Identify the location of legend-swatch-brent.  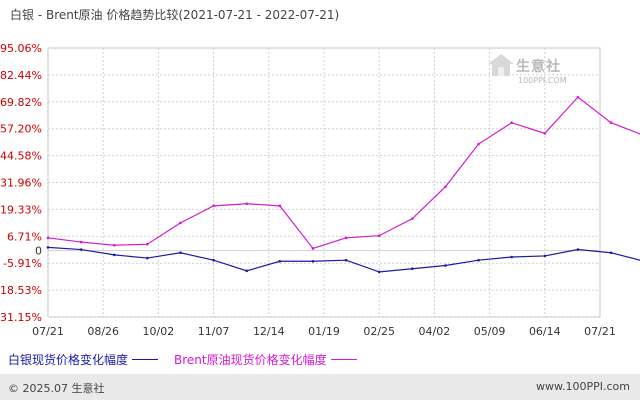
(343, 359).